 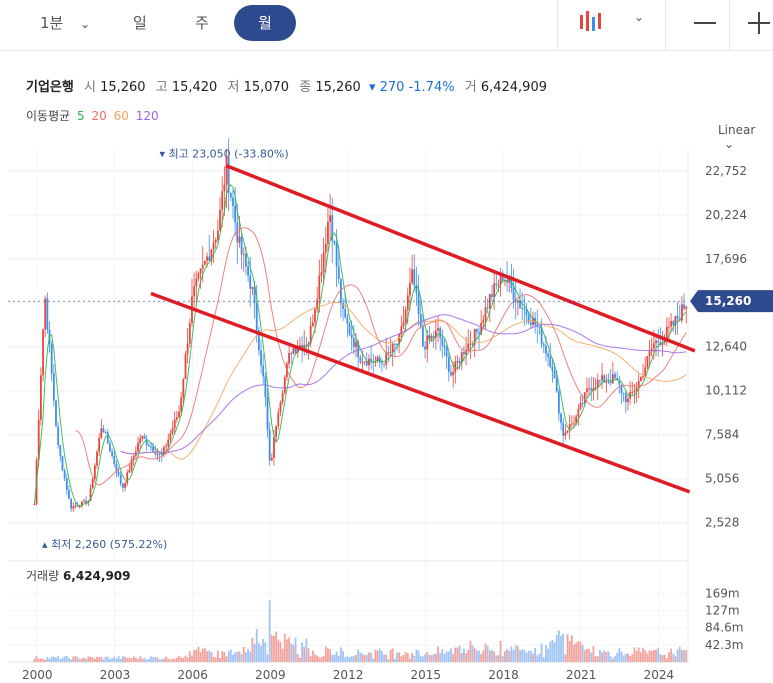 I want to click on x-tick-label: 2000, so click(x=37, y=675).